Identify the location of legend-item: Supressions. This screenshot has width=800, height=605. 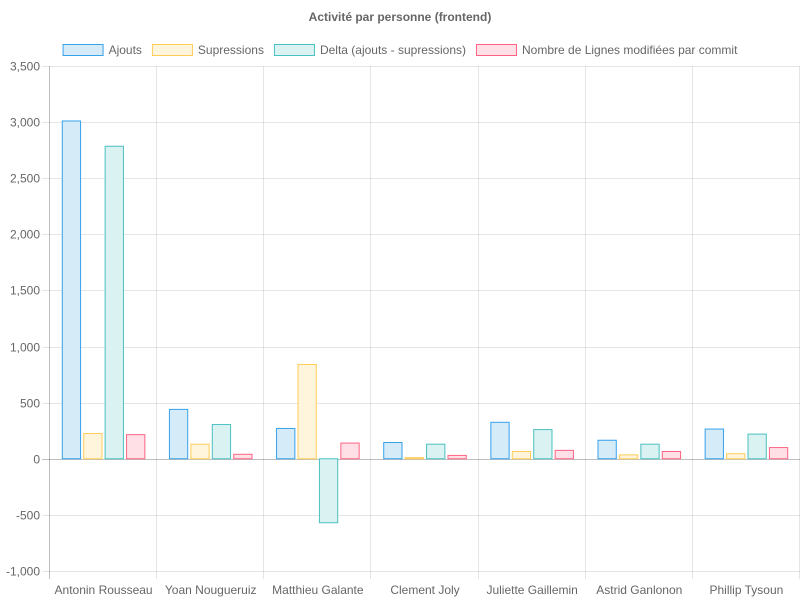
(207, 50).